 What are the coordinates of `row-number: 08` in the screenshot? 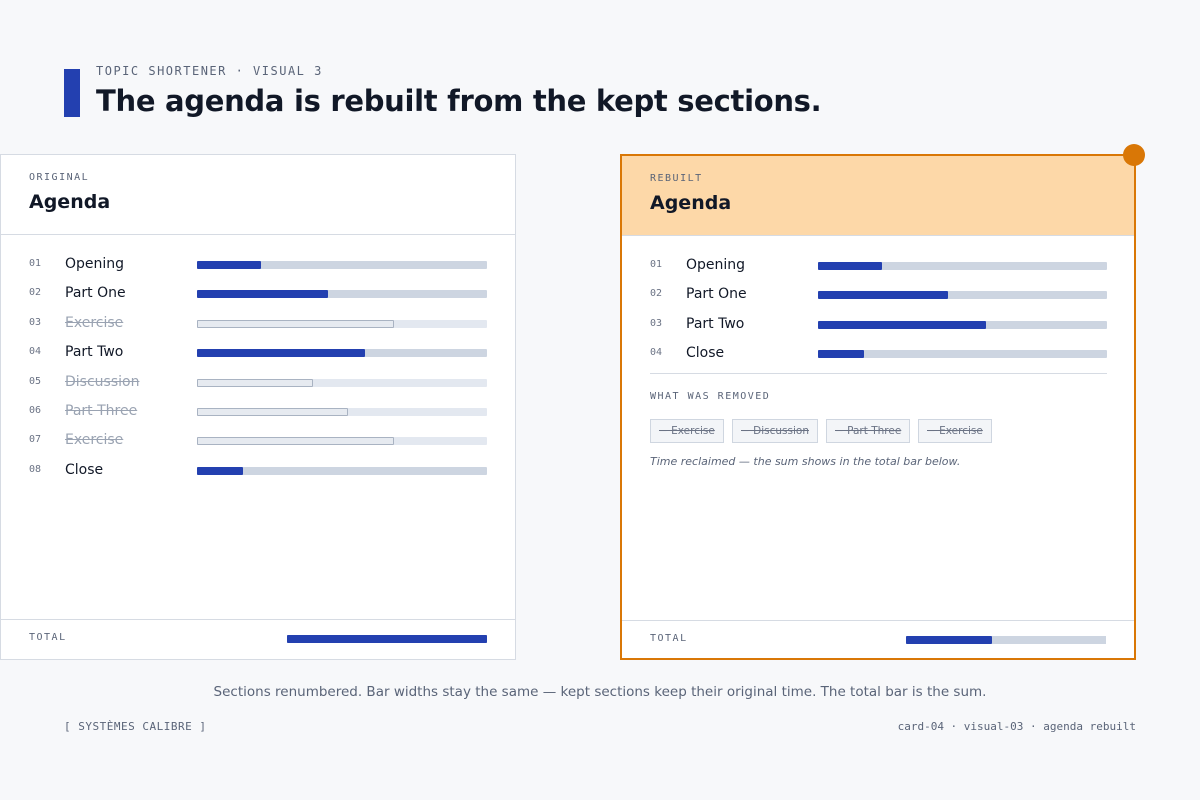 It's located at (35, 469).